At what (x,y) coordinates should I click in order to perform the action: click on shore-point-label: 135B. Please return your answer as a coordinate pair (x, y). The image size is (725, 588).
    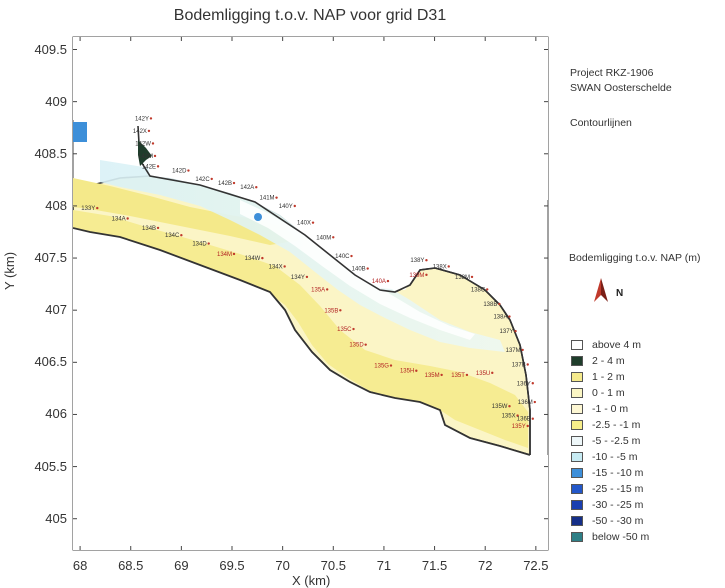
    Looking at the image, I should click on (331, 311).